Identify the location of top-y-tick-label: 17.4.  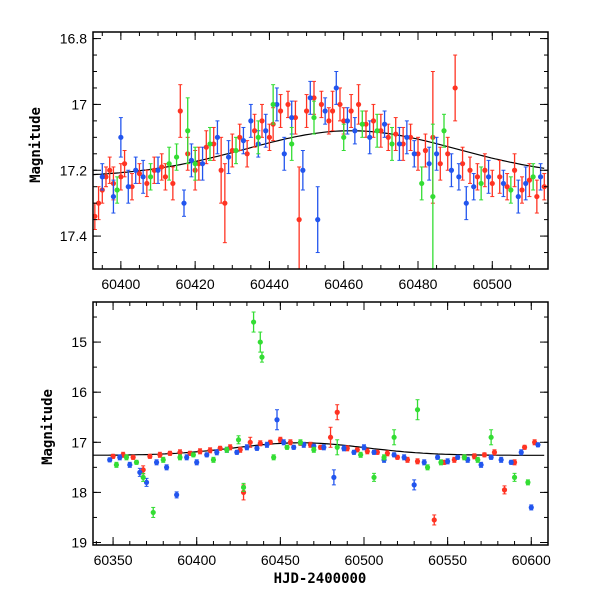
(73, 236).